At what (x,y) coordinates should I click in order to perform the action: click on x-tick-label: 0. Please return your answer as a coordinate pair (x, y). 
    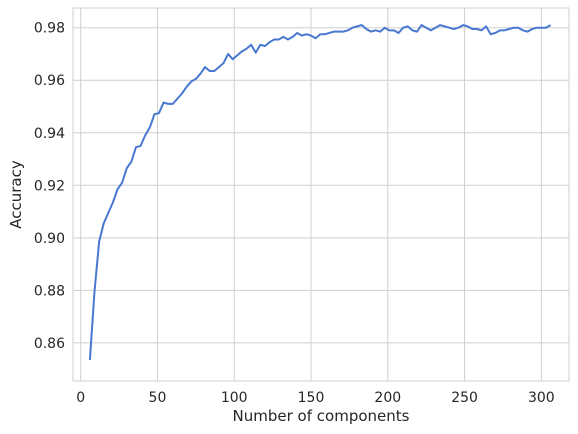
    Looking at the image, I should click on (80, 398).